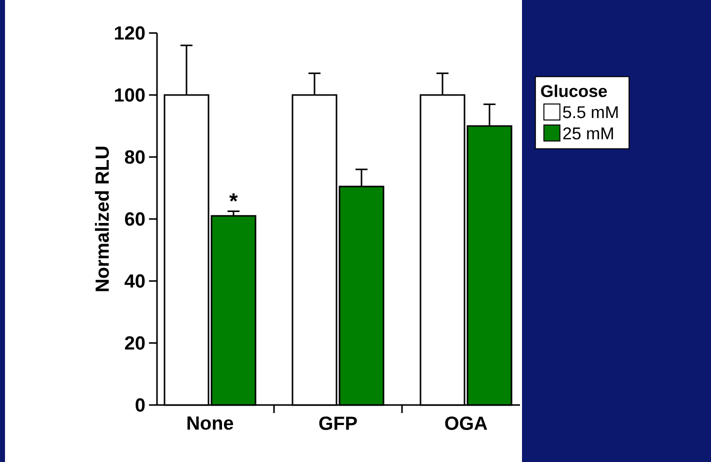 The width and height of the screenshot is (711, 462). Describe the element at coordinates (140, 405) in the screenshot. I see `y-tick-label: 0` at that location.